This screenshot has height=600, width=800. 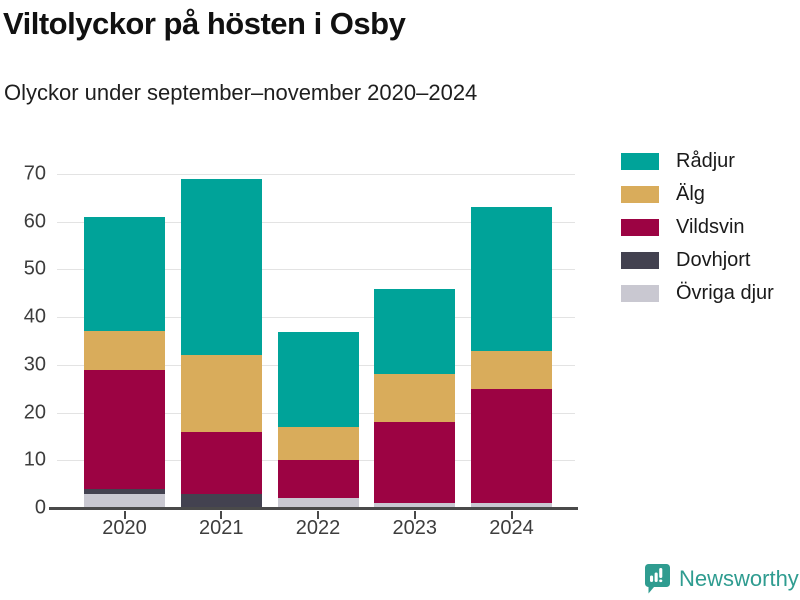 I want to click on legend: Rådjur Älg Vildsvin Dovhjort Övriga djur, so click(x=697, y=232).